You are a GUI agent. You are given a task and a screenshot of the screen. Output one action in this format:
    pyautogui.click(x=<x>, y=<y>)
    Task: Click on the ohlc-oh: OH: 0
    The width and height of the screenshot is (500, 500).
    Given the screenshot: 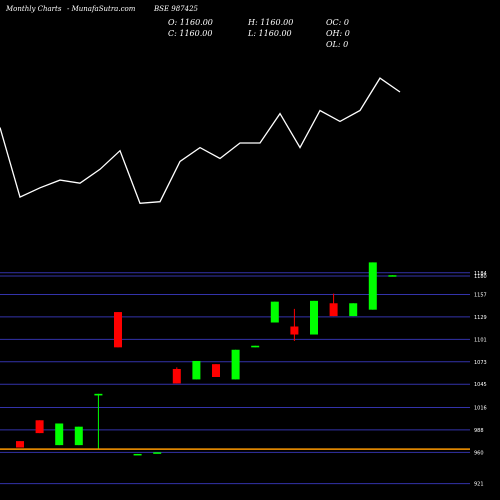 What is the action you would take?
    pyautogui.click(x=338, y=33)
    